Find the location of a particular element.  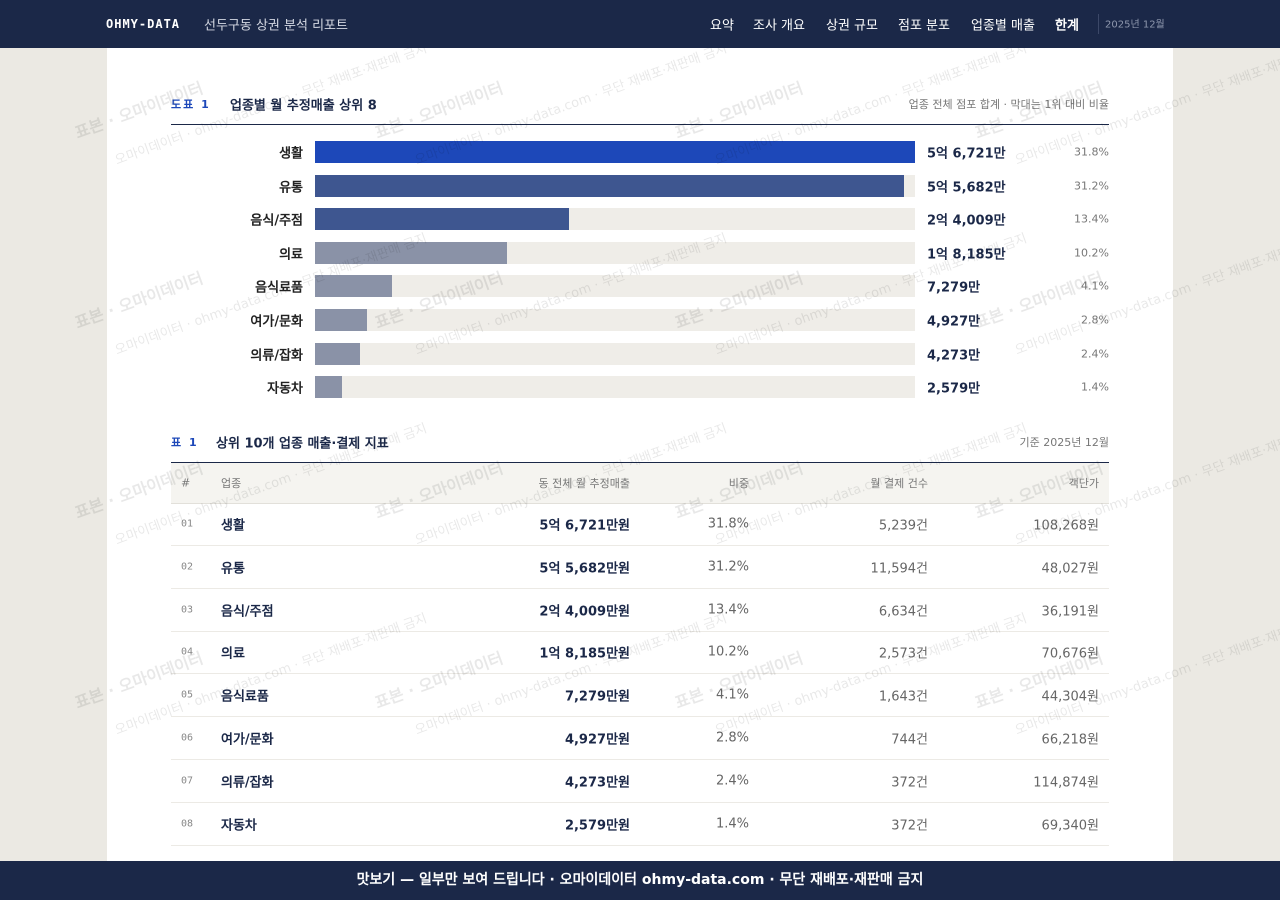

nav-link: 조사 개요 is located at coordinates (779, 26).